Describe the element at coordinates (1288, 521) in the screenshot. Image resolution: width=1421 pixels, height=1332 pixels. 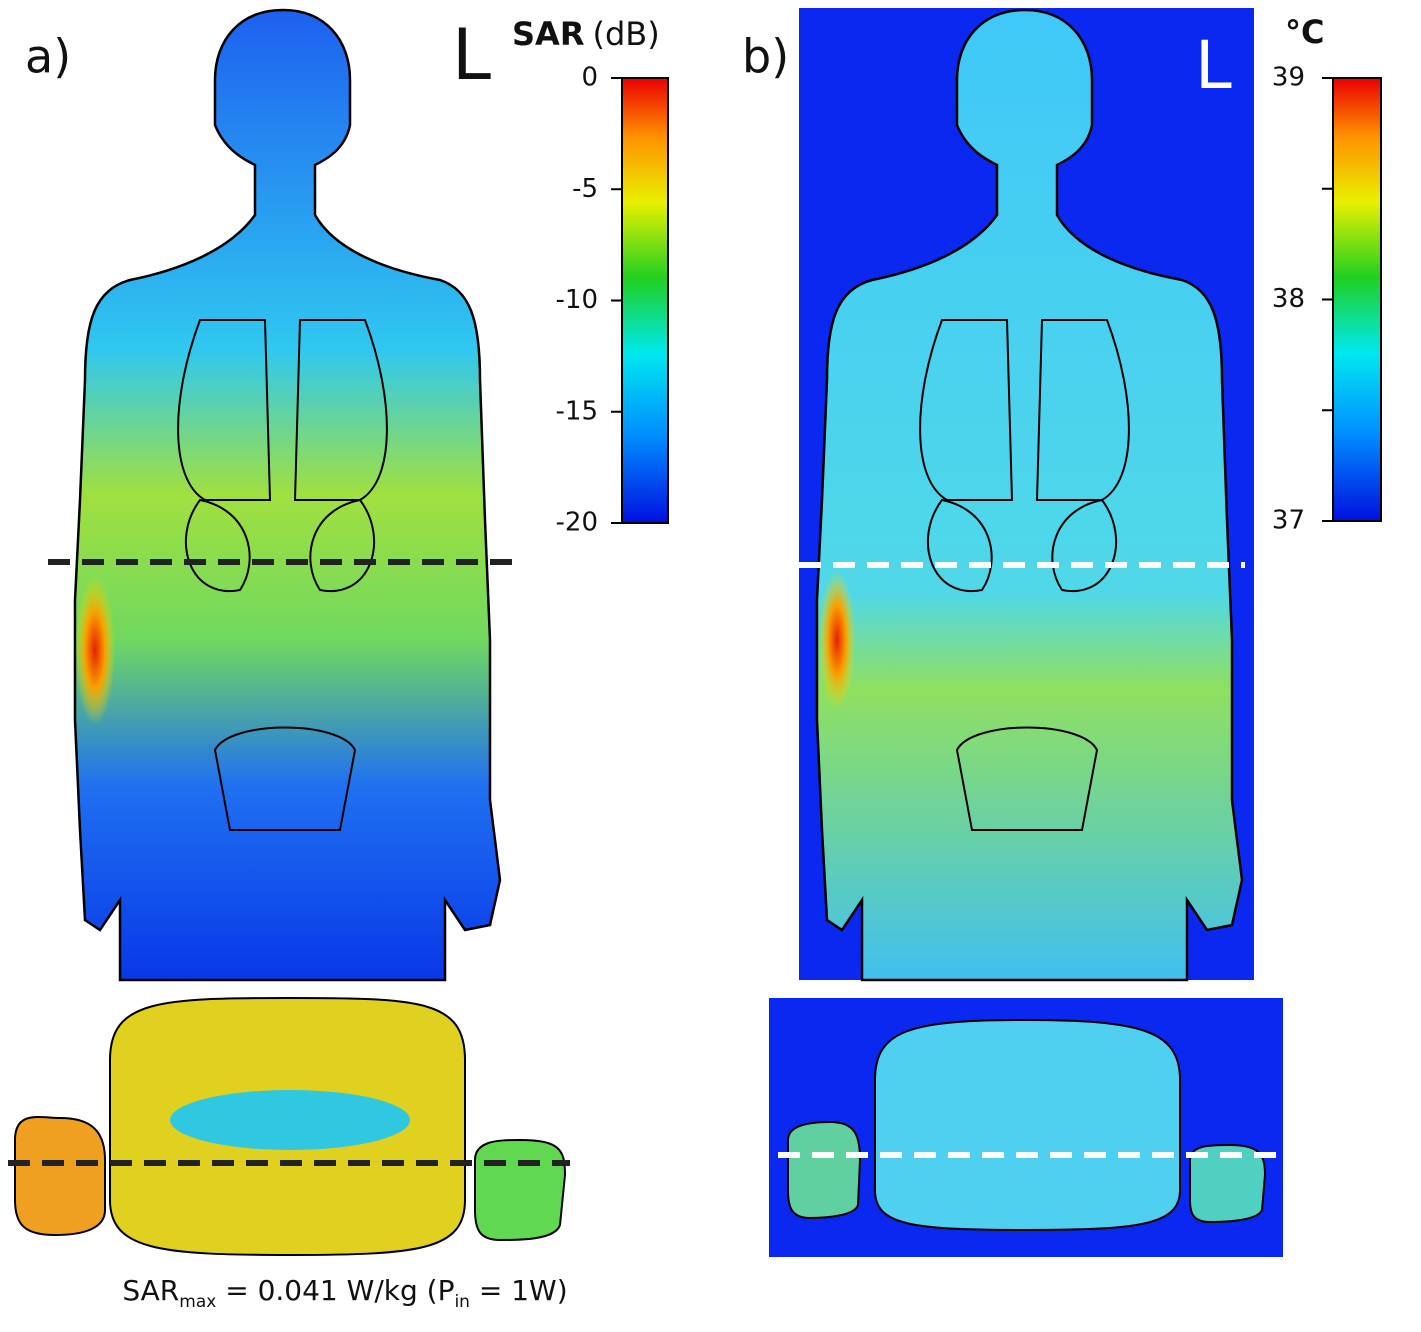
I see `tick-label: 37` at that location.